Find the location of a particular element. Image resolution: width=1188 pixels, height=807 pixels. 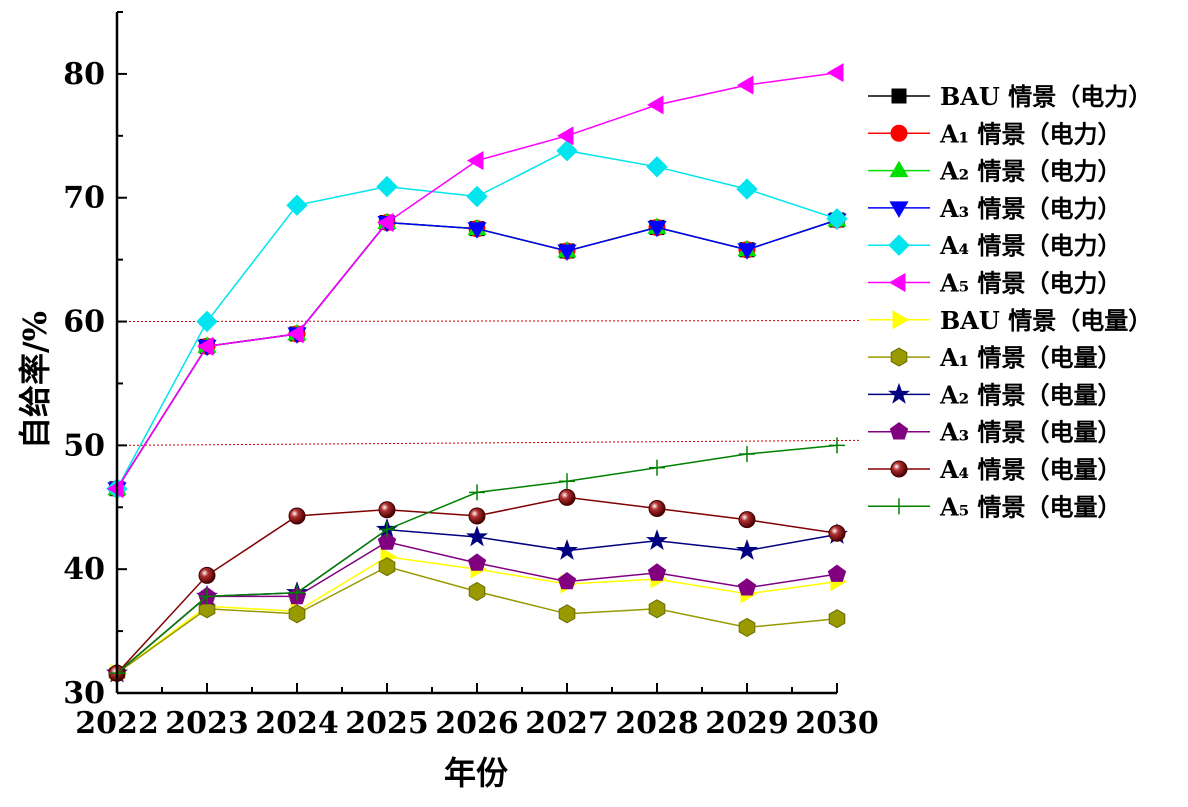

series-8-point-2027 is located at coordinates (567, 614).